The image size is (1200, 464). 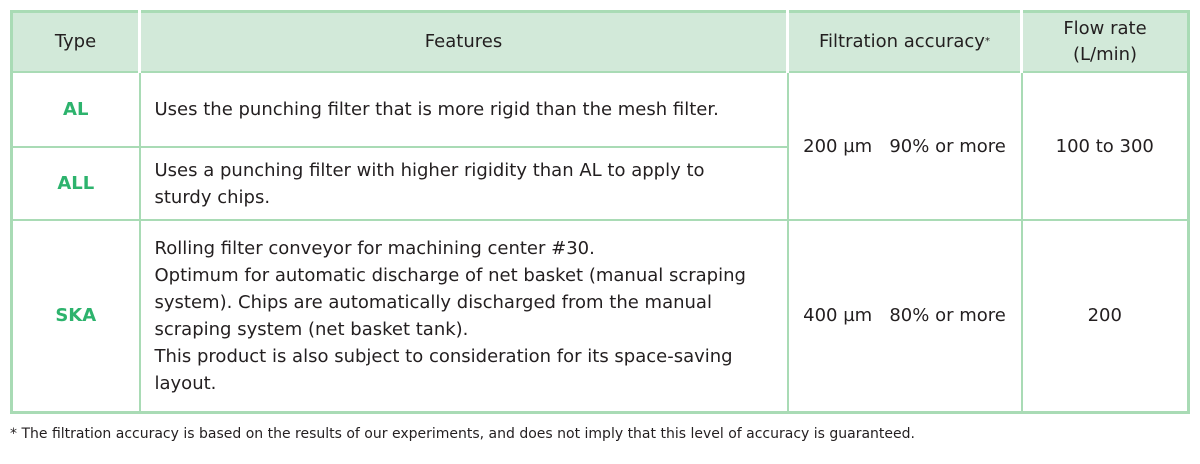 I want to click on header-type: Type, so click(x=75, y=41).